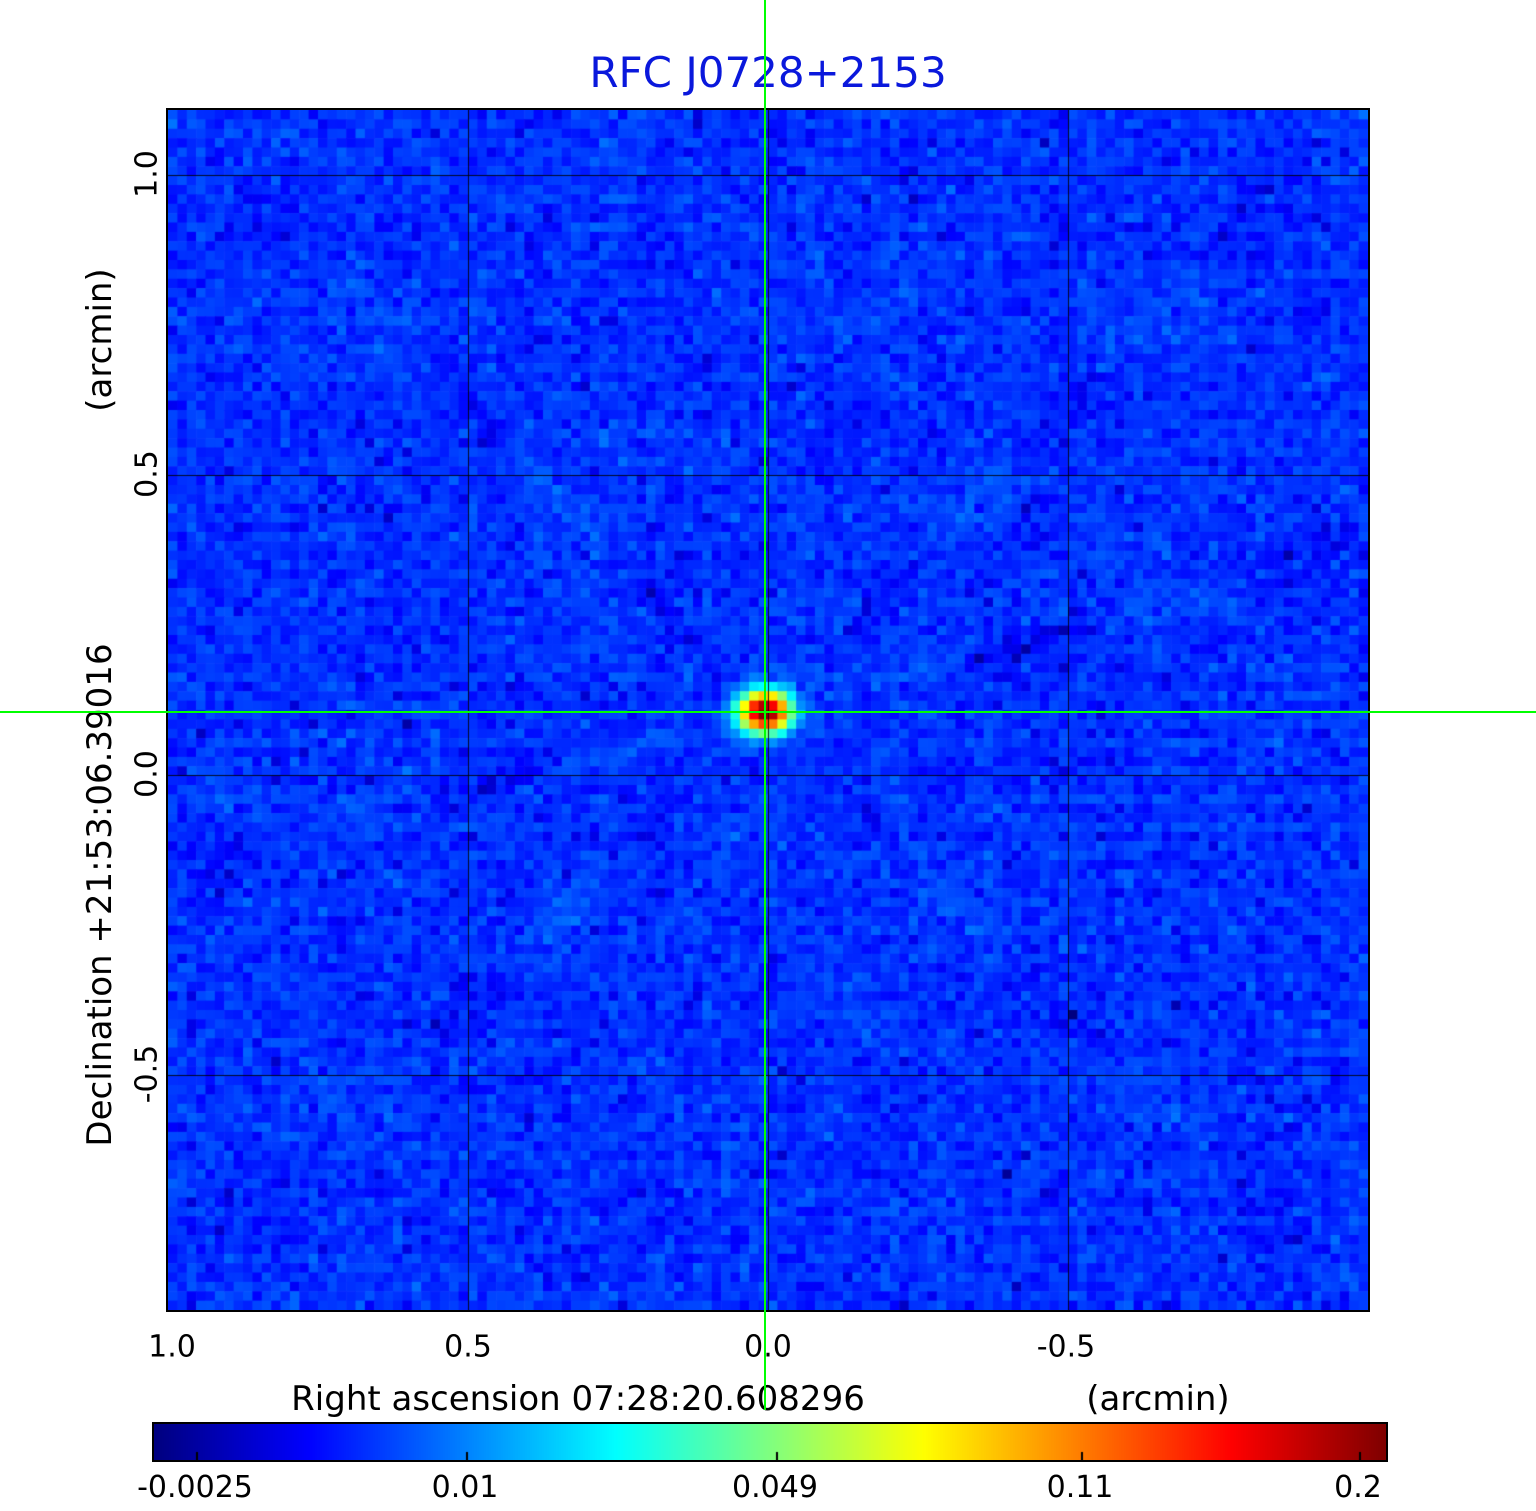 The image size is (1536, 1511). What do you see at coordinates (1158, 1399) in the screenshot?
I see `x-axis-unit-label: (arcmin)` at bounding box center [1158, 1399].